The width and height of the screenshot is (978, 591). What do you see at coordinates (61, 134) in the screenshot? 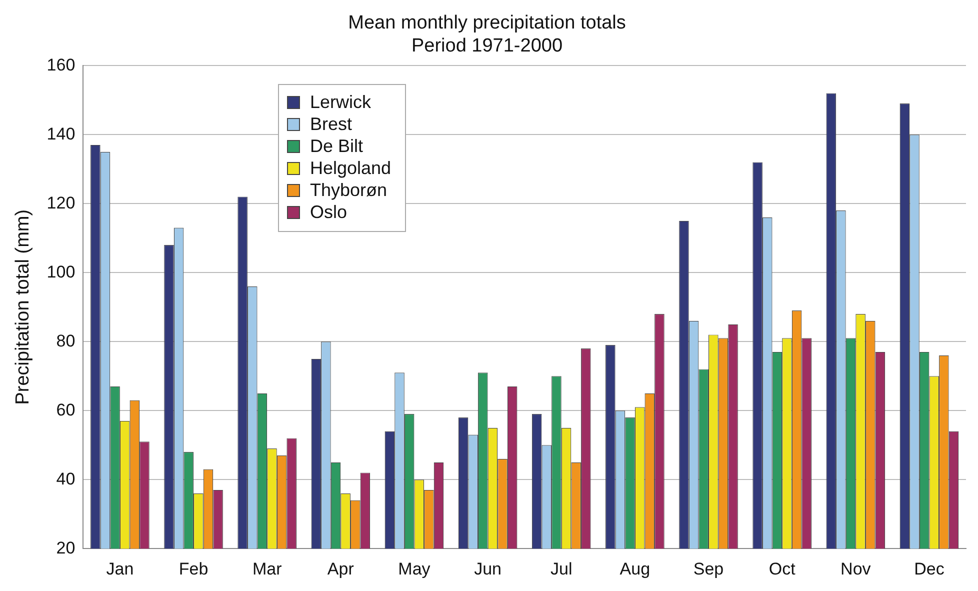
I see `y-tick-label: 140` at bounding box center [61, 134].